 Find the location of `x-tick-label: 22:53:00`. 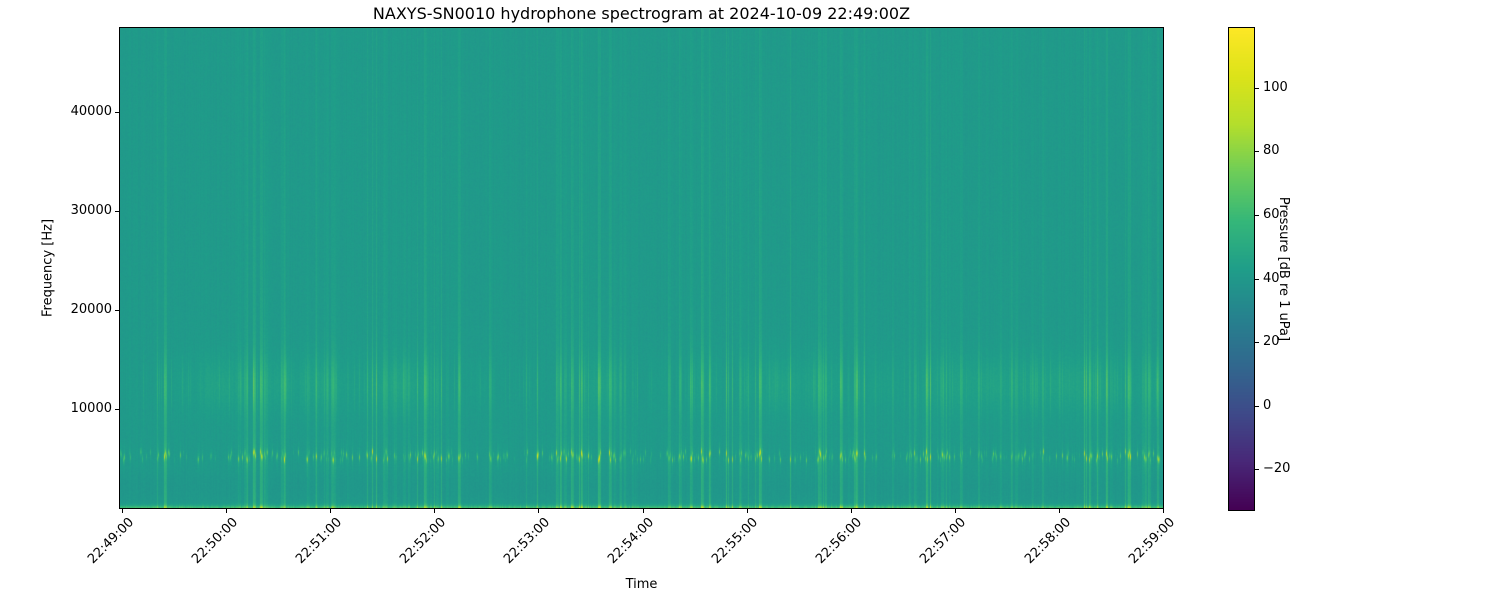

x-tick-label: 22:53:00 is located at coordinates (527, 541).